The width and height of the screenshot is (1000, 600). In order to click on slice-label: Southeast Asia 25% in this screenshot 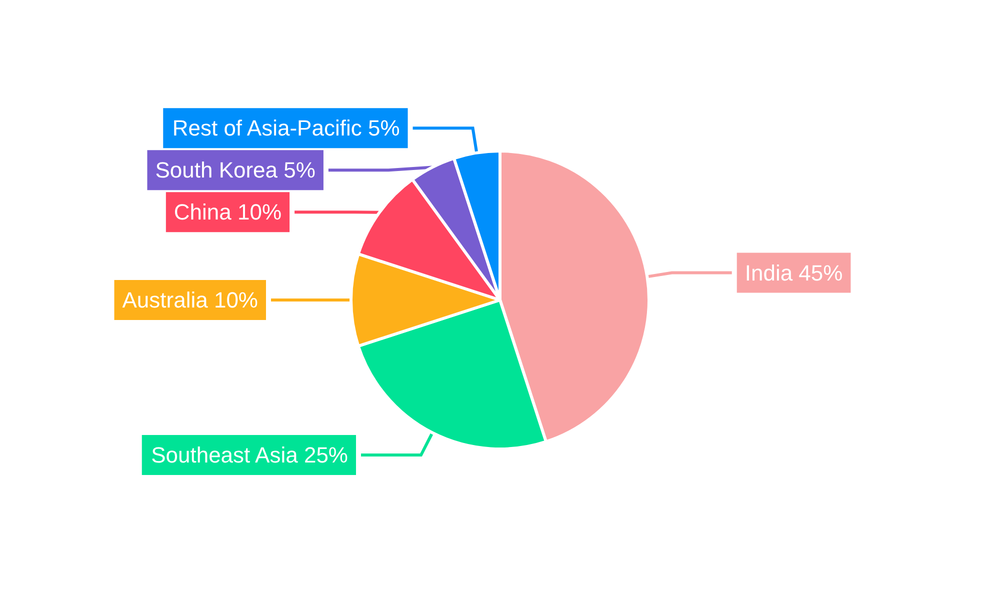, I will do `click(249, 455)`.